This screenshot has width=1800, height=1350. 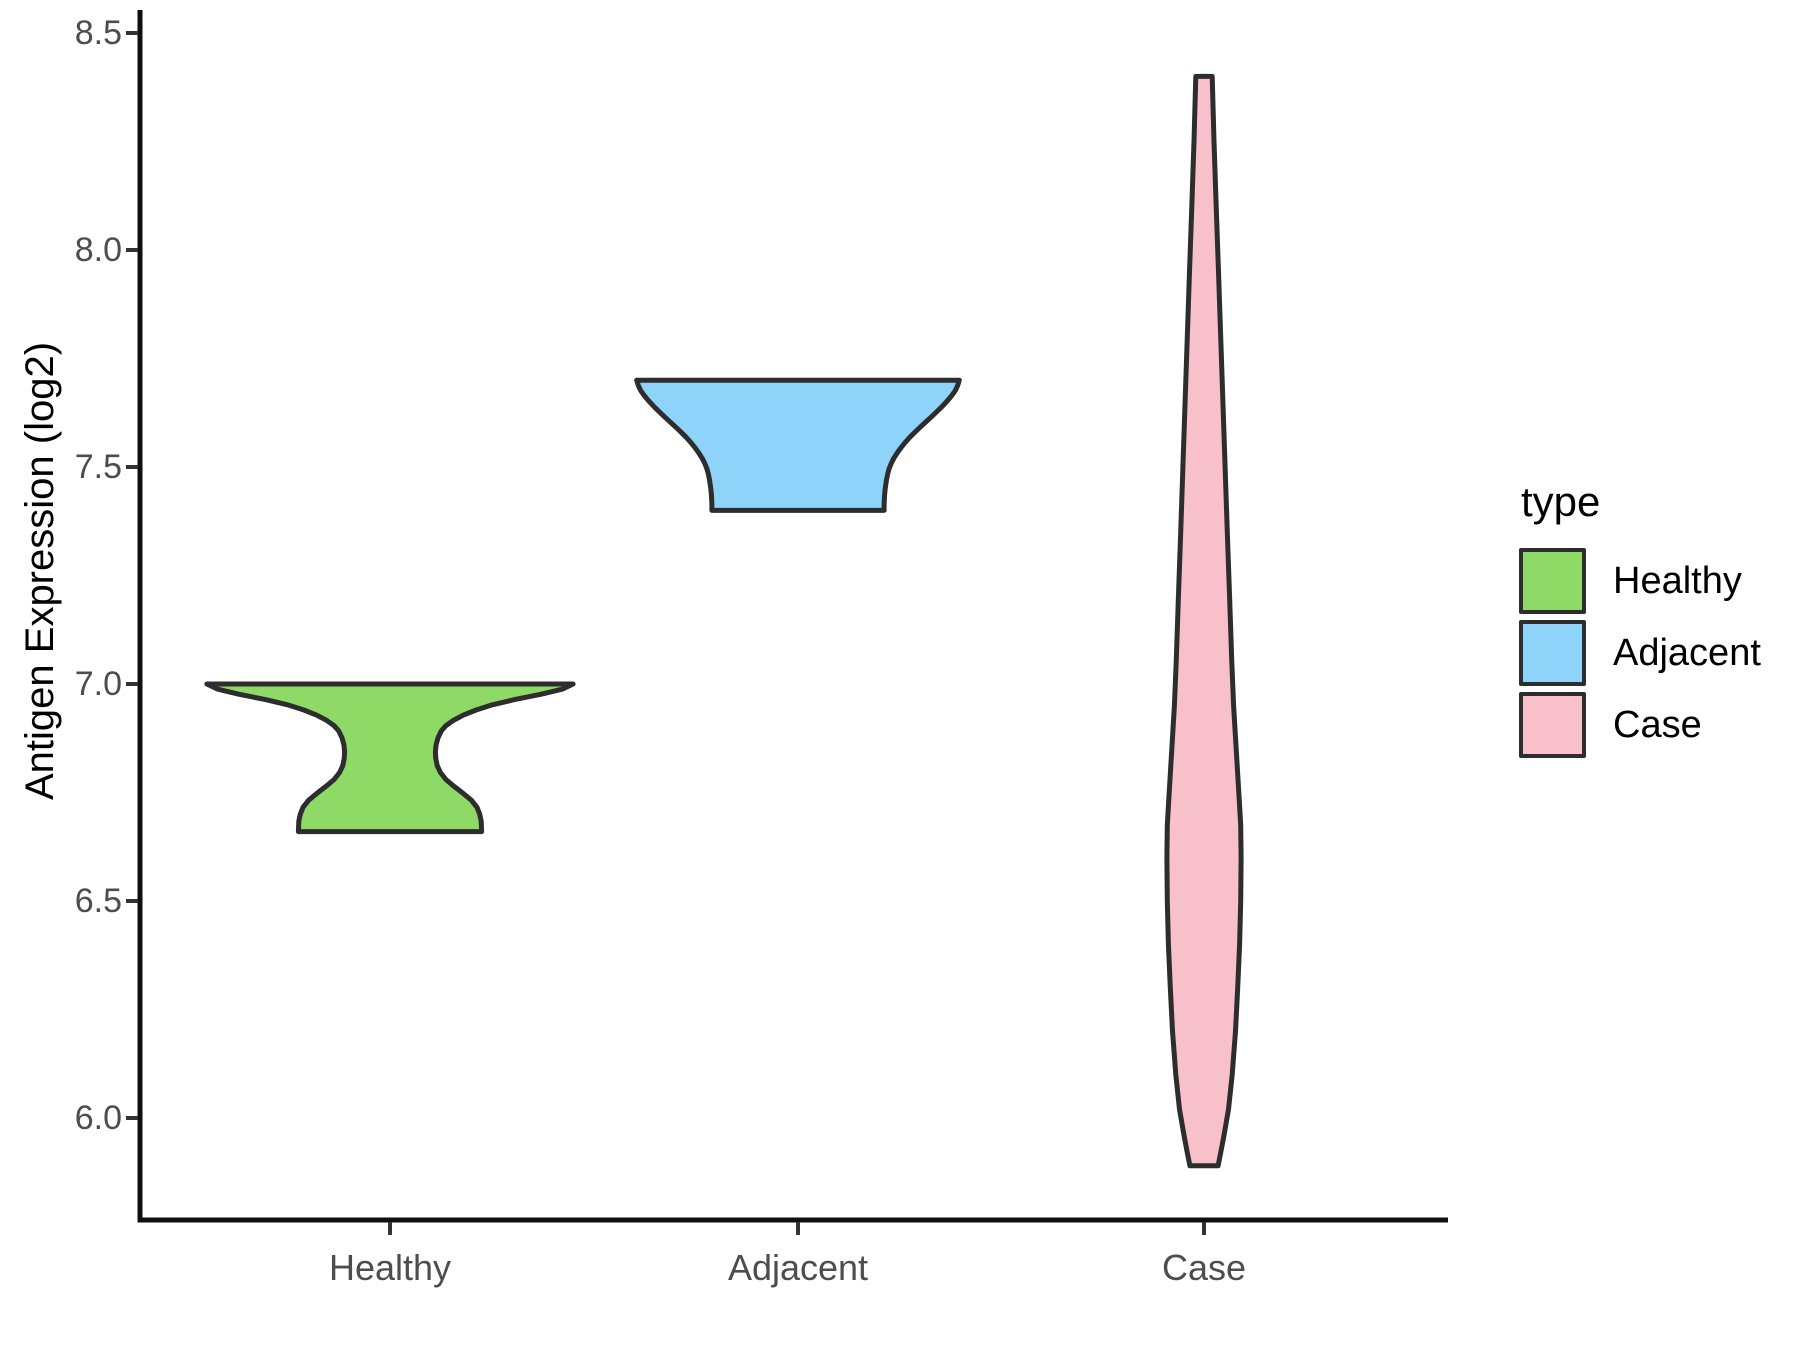 I want to click on legend-label: Healthy, so click(x=1677, y=581).